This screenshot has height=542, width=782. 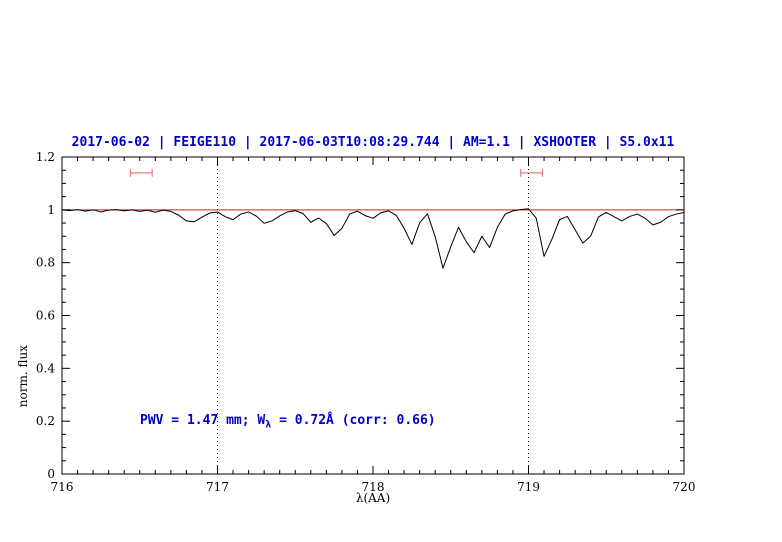 What do you see at coordinates (51, 474) in the screenshot?
I see `y-tick-label: 0` at bounding box center [51, 474].